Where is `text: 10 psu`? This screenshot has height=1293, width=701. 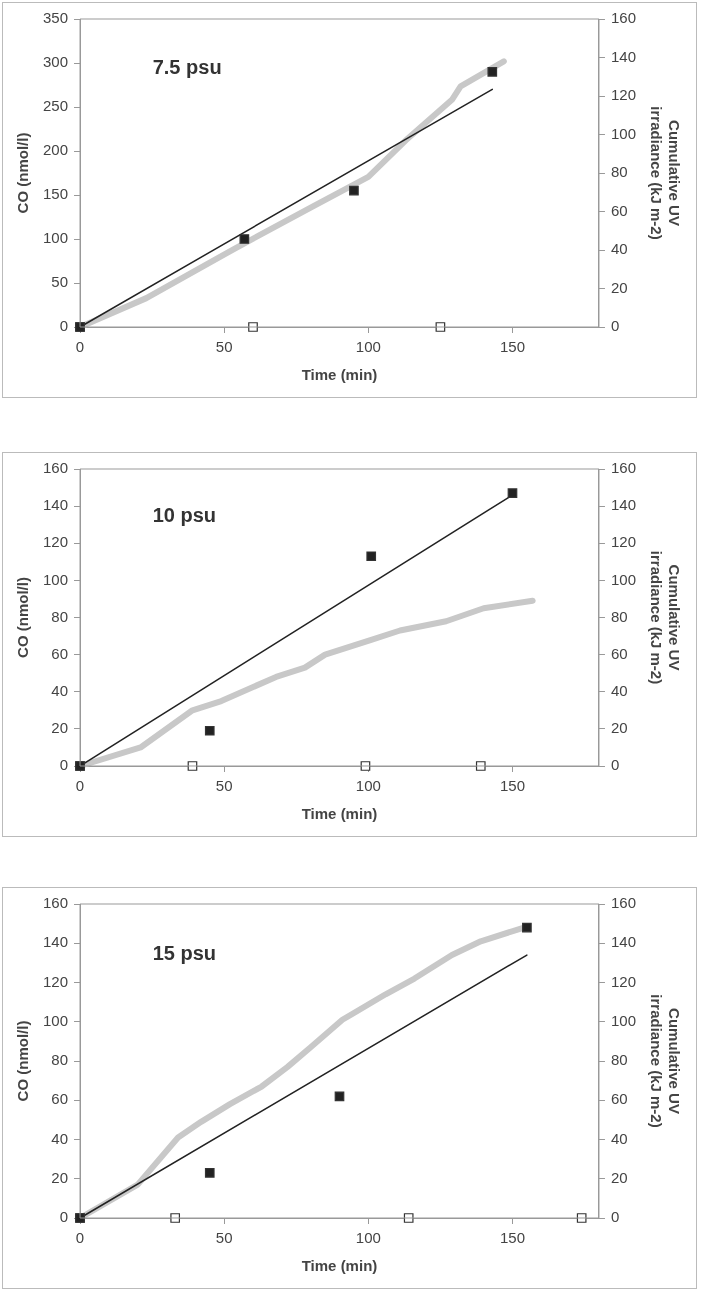 text: 10 psu is located at coordinates (184, 515).